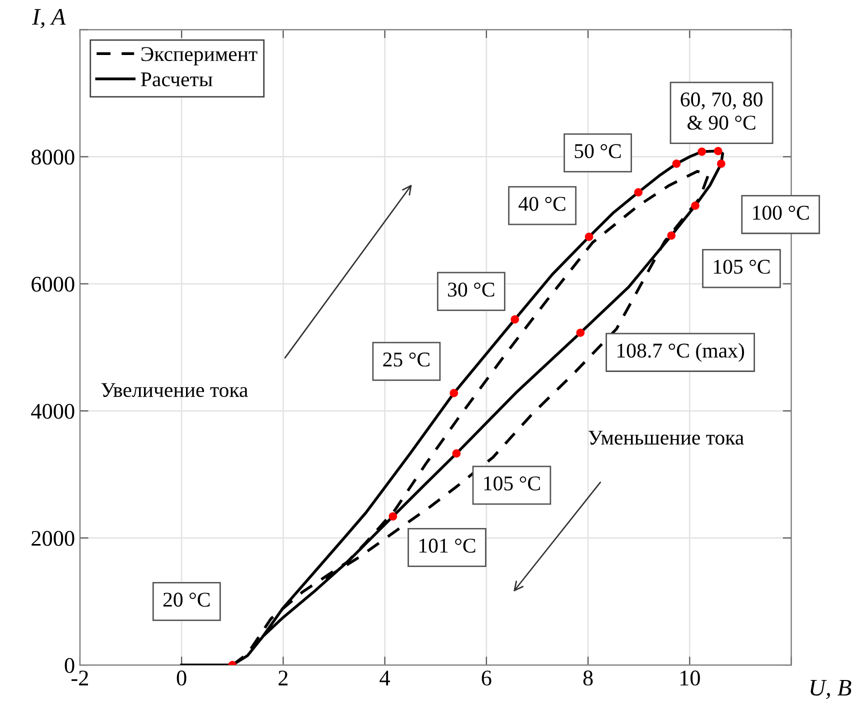  What do you see at coordinates (597, 151) in the screenshot?
I see `annotation: 50 °C` at bounding box center [597, 151].